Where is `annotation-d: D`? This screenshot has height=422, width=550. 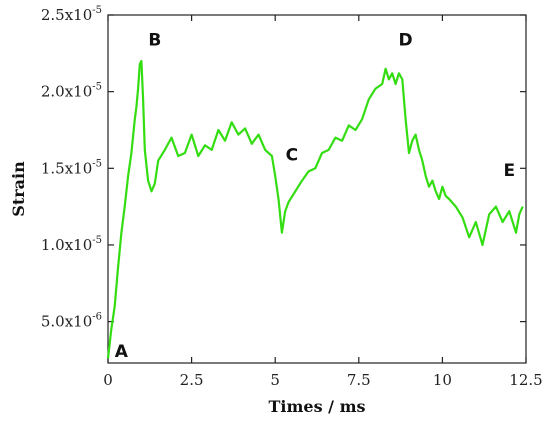
annotation-d: D is located at coordinates (406, 41).